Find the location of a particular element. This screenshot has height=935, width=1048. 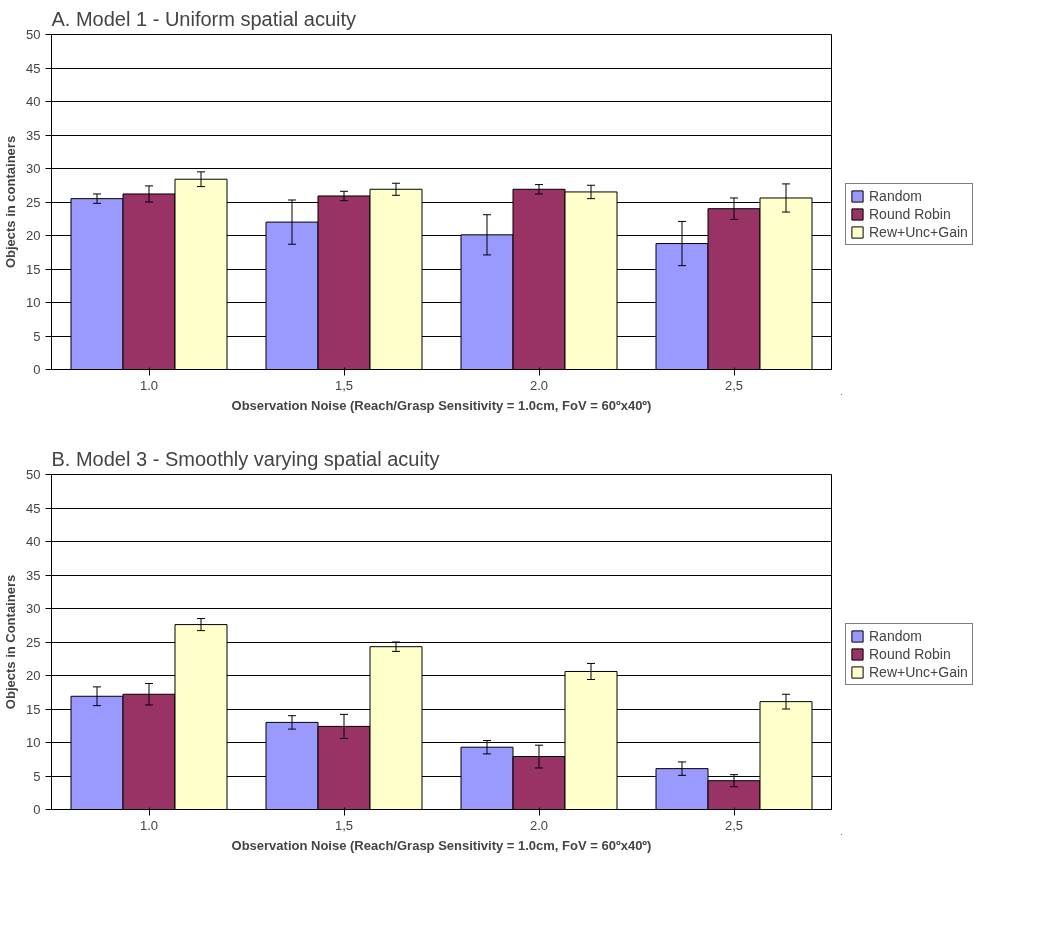

y-axis-title: Objects in Containers is located at coordinates (11, 642).